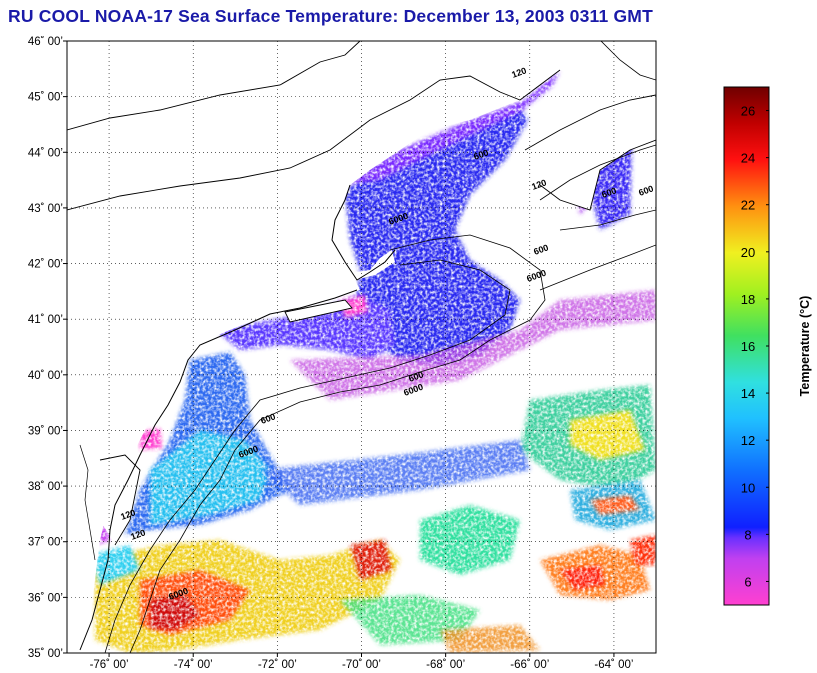  Describe the element at coordinates (109, 665) in the screenshot. I see `lon-tick-label: -76˚ 00’` at that location.